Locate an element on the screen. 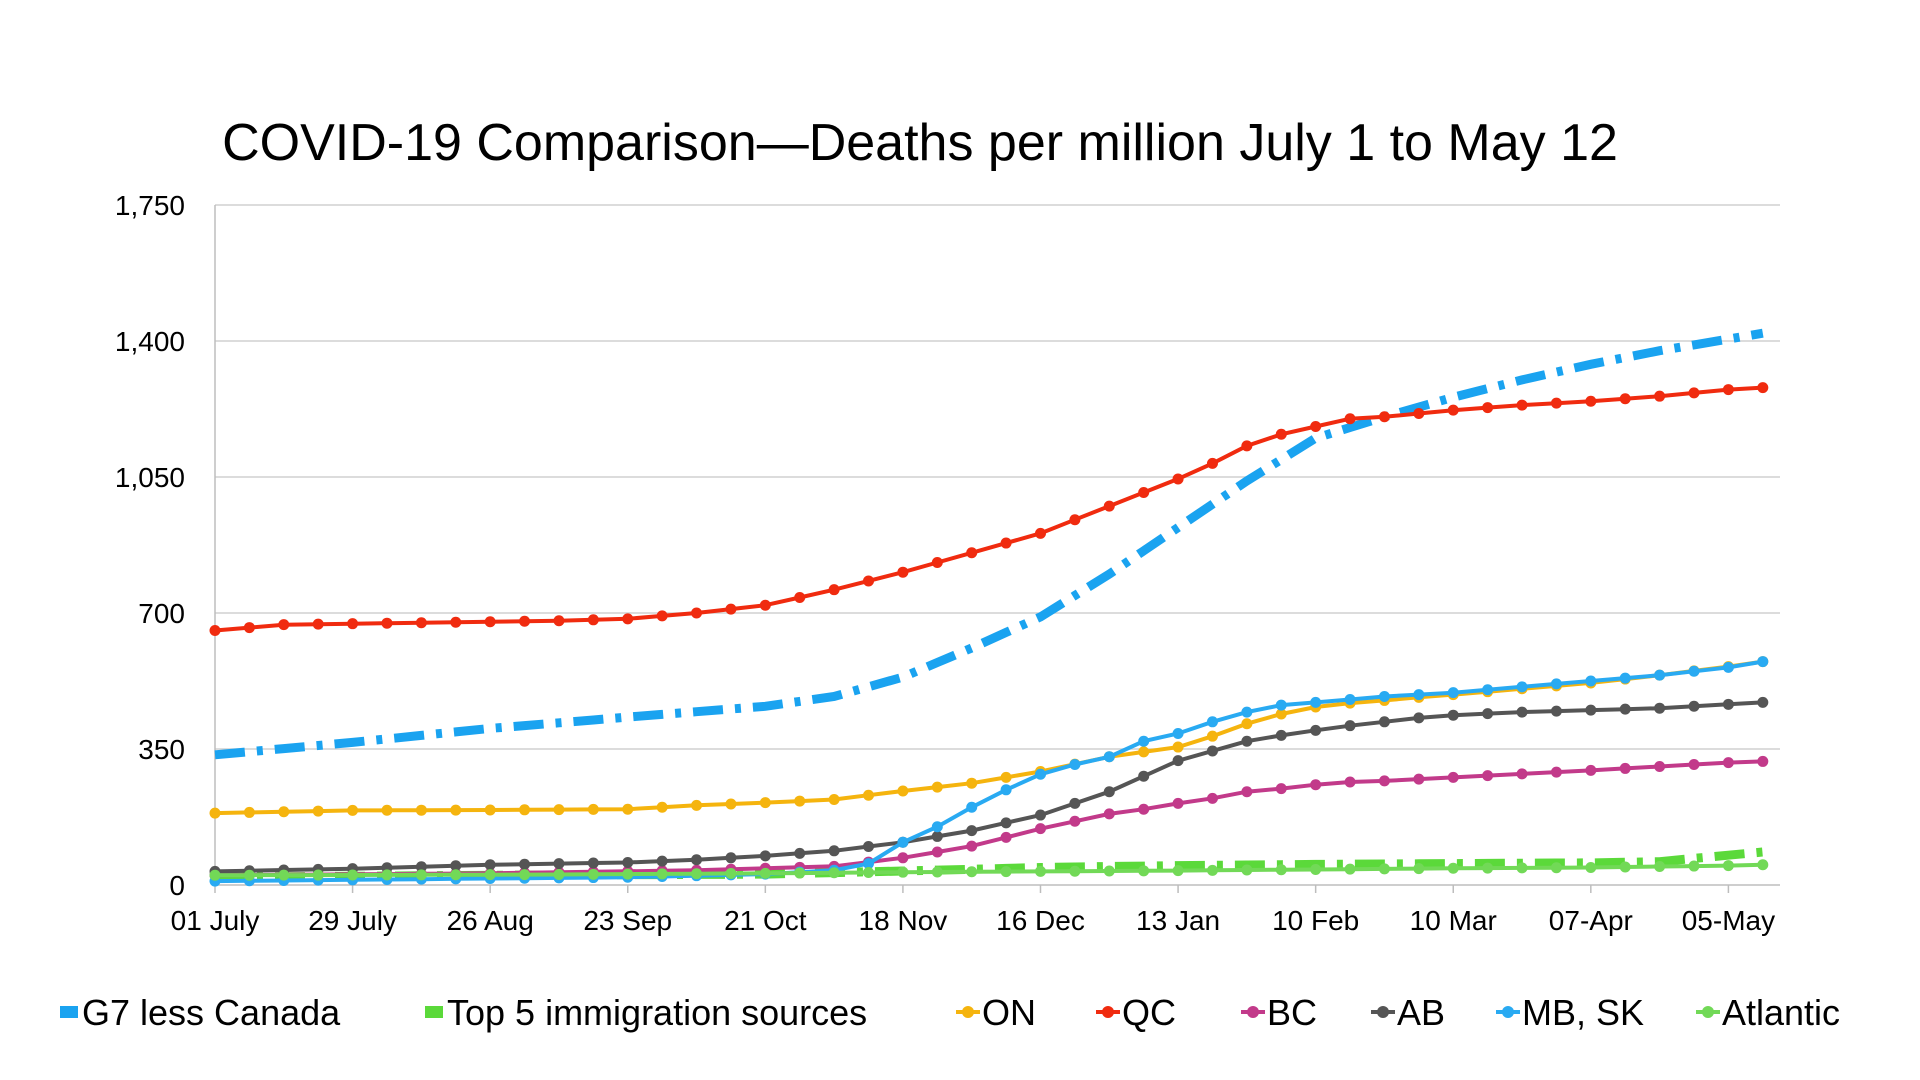  y-tick-label: 350 is located at coordinates (161, 749).